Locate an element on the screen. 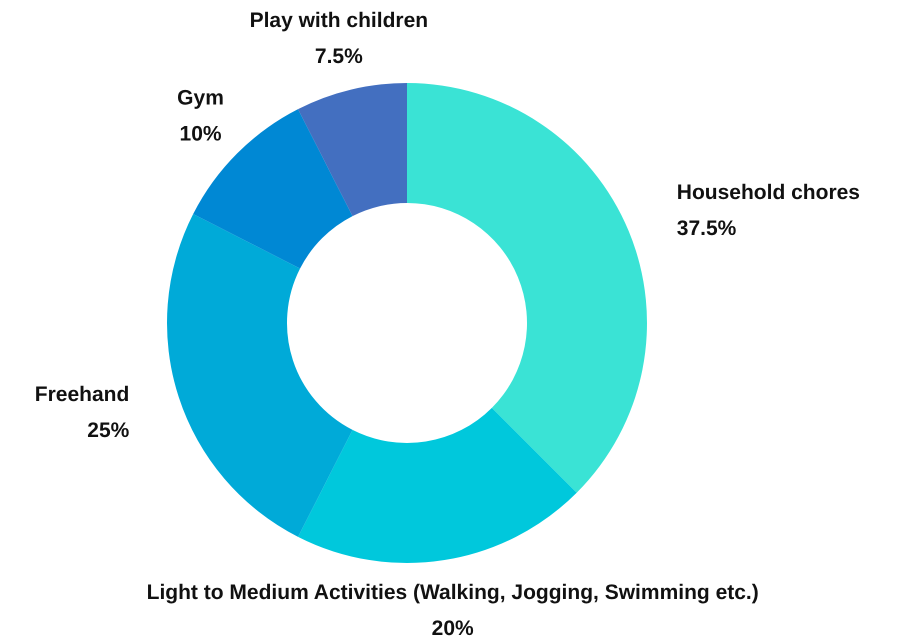 The height and width of the screenshot is (642, 905). data-label: 7.5% is located at coordinates (339, 56).